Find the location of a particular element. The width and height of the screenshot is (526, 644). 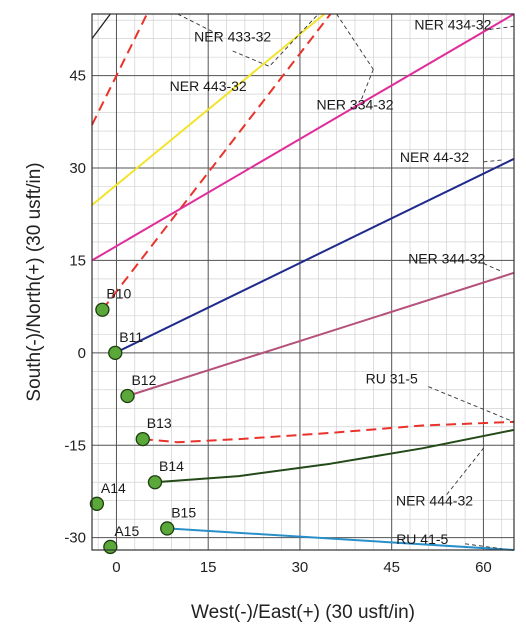

x-tick-label: 60 is located at coordinates (483, 567).